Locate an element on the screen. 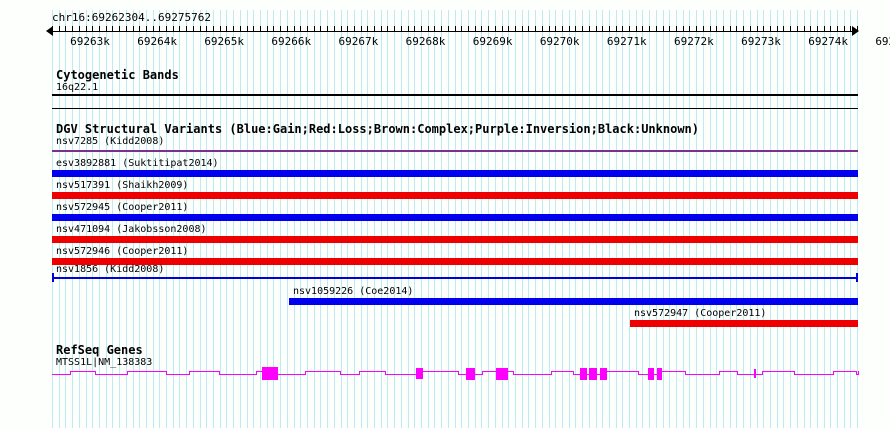  ruler-tick-label: 69272k is located at coordinates (694, 41).